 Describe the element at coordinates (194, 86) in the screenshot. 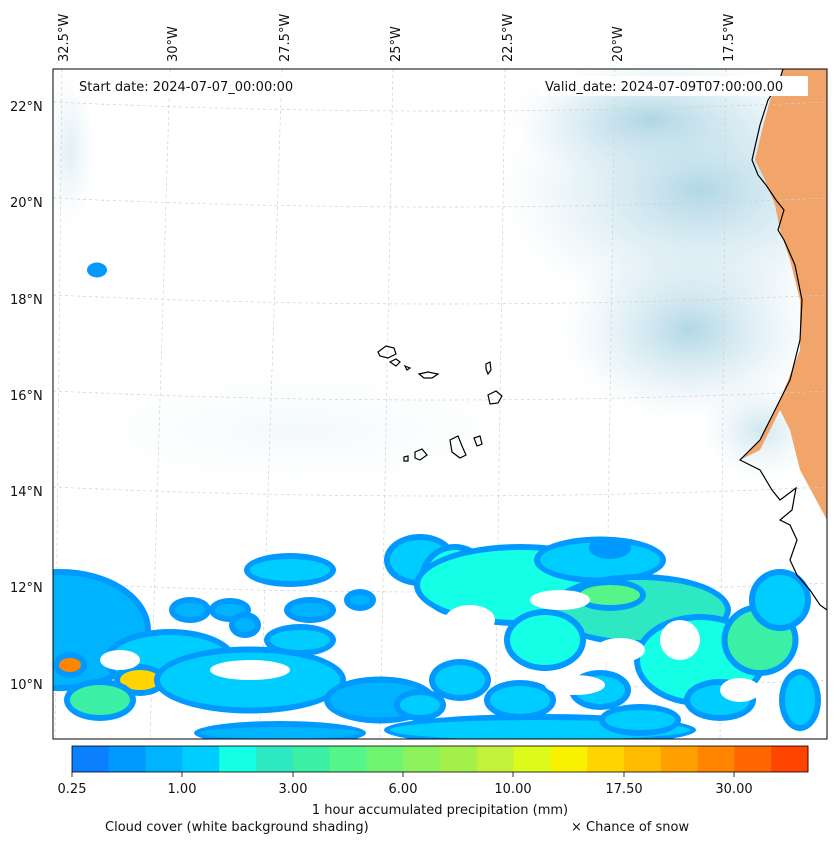

I see `start-date-box: Start date: 2024-07-07_00:00:00` at that location.